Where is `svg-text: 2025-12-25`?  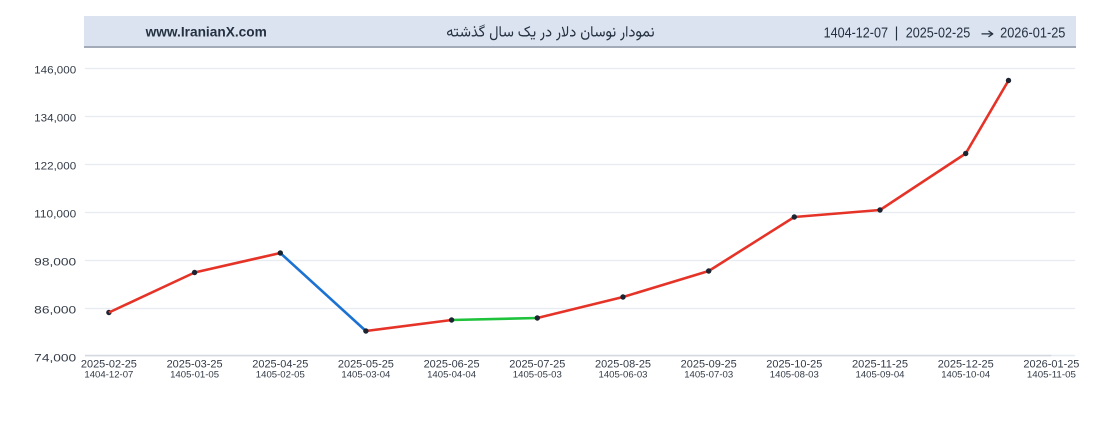 svg-text: 2025-12-25 is located at coordinates (966, 364).